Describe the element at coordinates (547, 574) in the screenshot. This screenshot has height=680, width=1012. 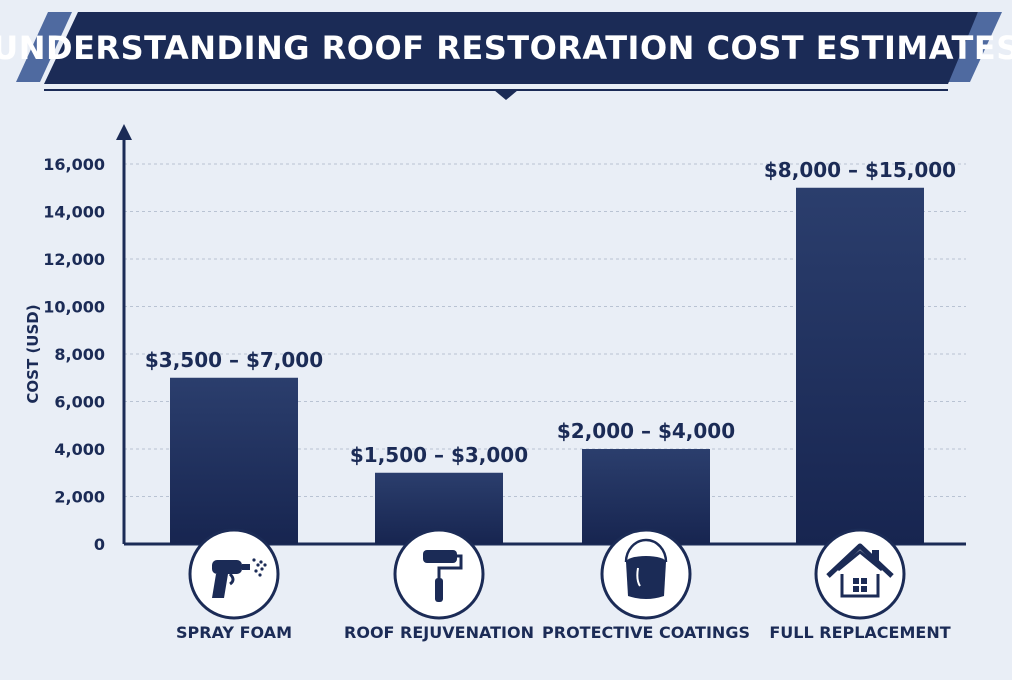
I see `category-icons` at that location.